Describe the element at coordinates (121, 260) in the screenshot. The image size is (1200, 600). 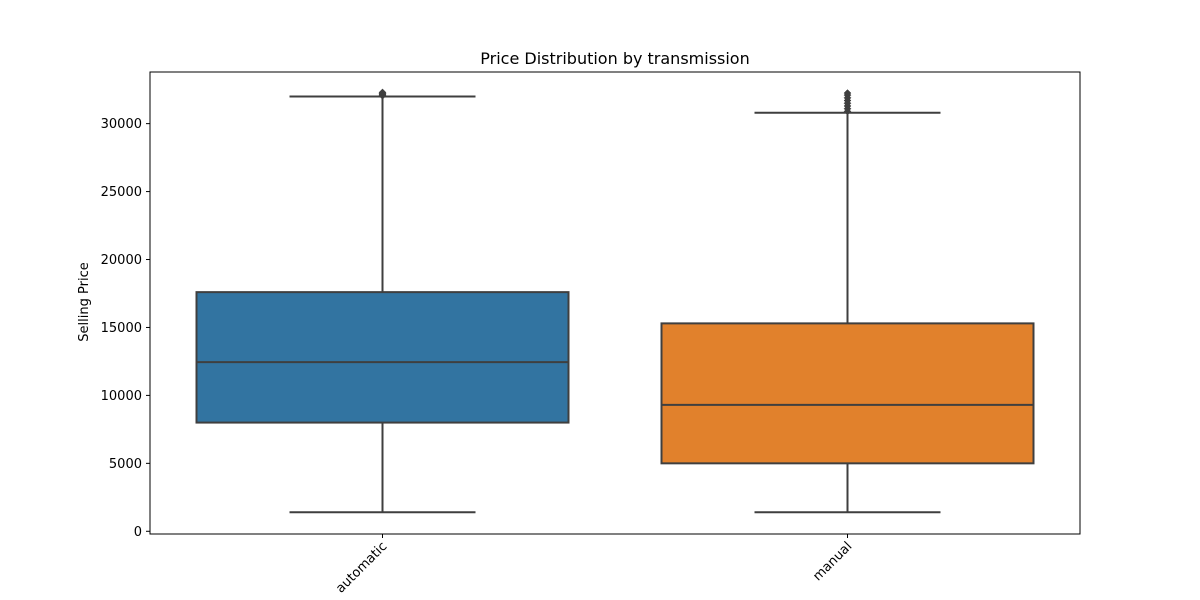
I see `y-tick-label: 20000` at that location.